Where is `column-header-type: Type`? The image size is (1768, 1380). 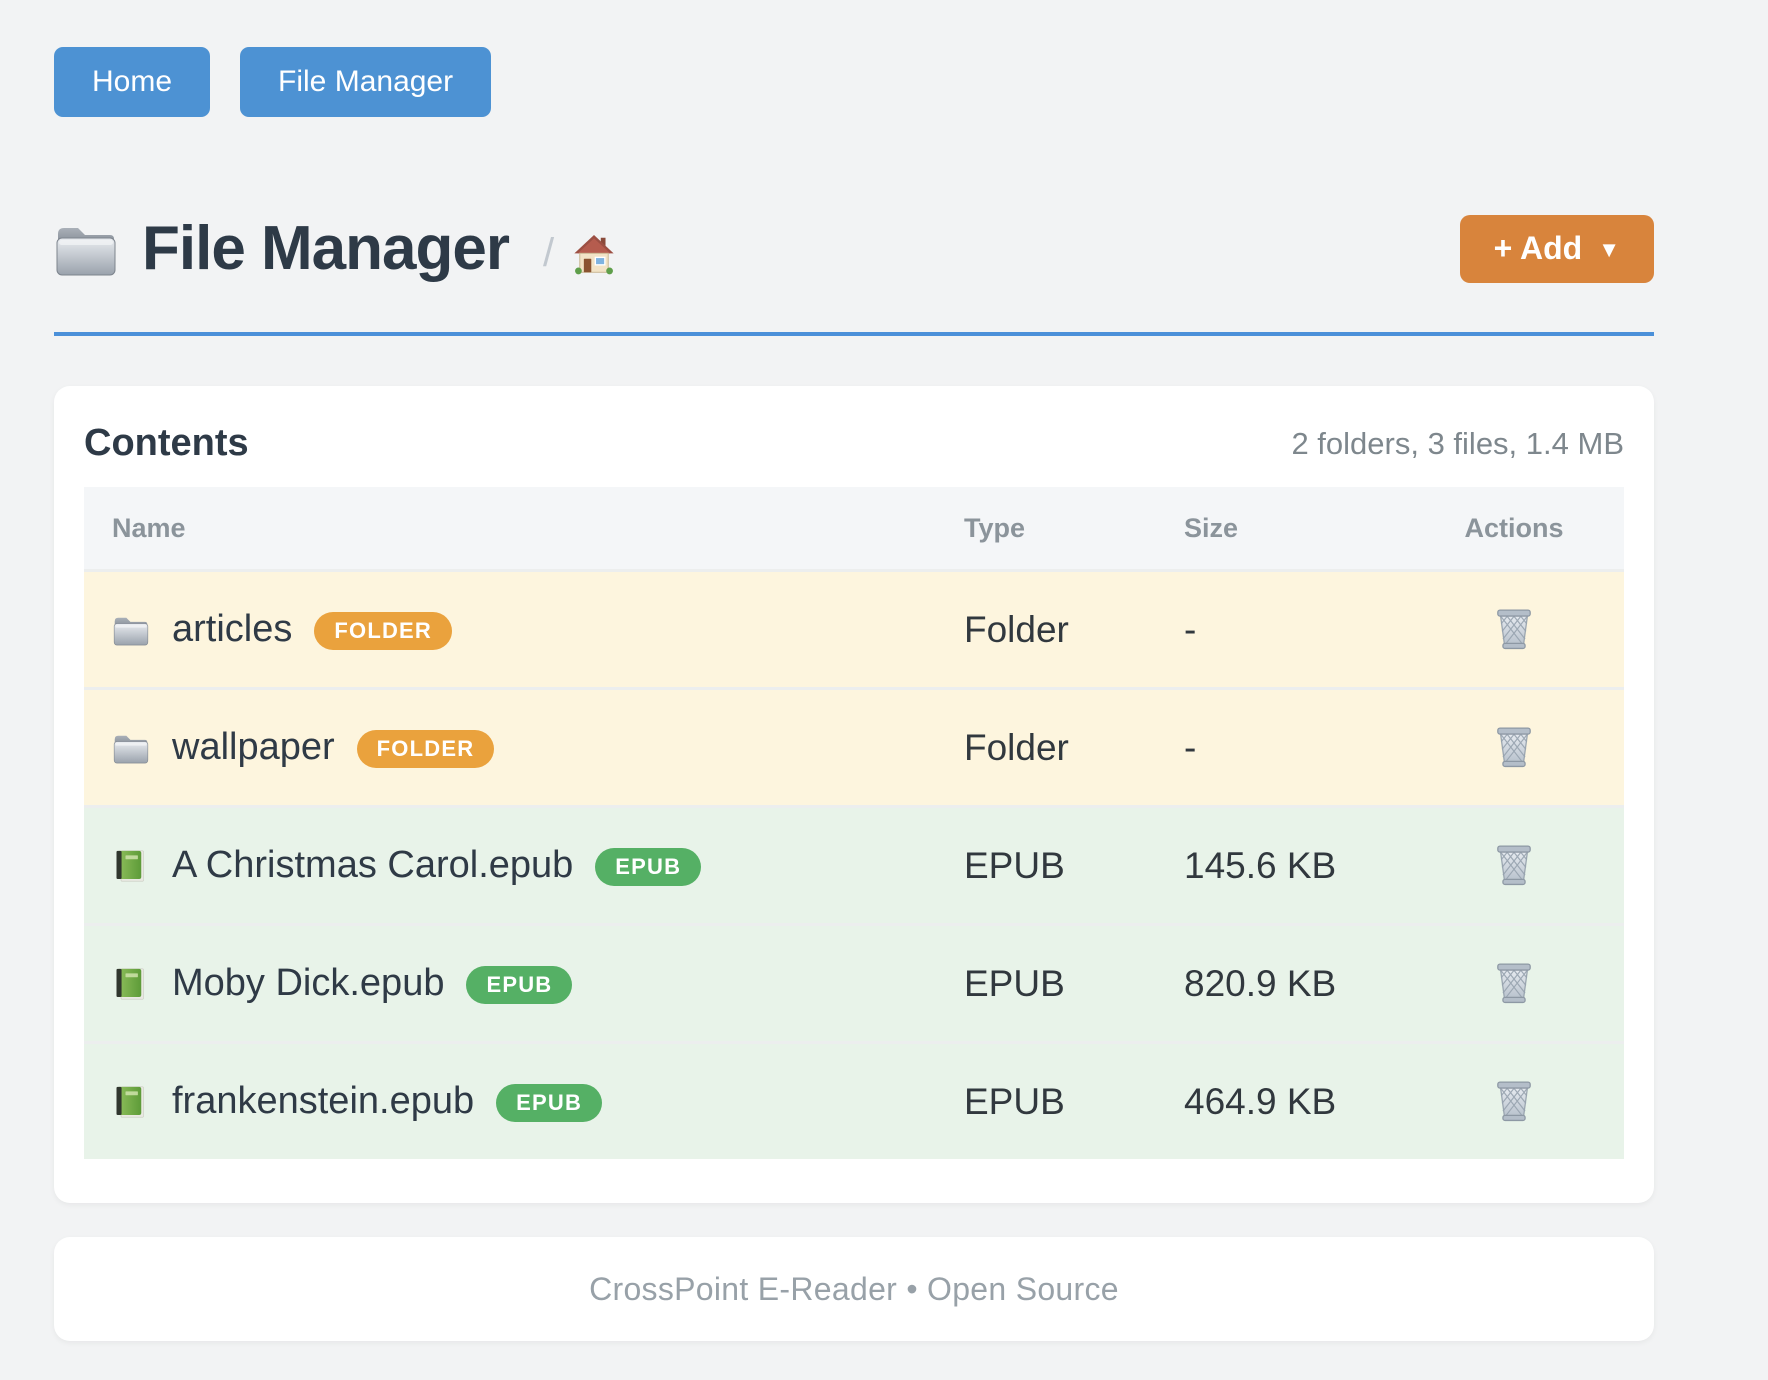 column-header-type: Type is located at coordinates (995, 527).